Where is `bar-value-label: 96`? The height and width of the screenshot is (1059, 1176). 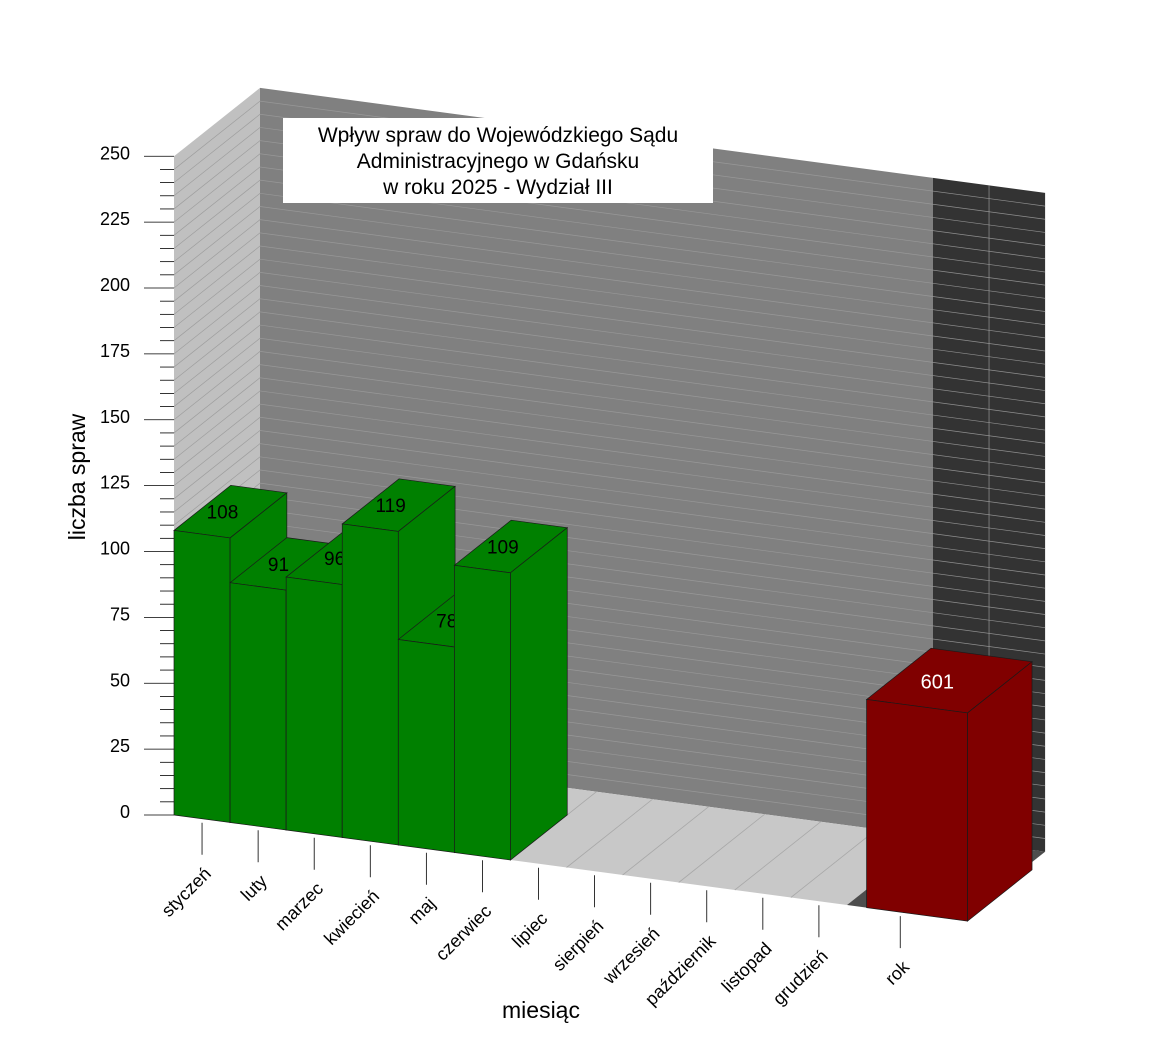 bar-value-label: 96 is located at coordinates (334, 559).